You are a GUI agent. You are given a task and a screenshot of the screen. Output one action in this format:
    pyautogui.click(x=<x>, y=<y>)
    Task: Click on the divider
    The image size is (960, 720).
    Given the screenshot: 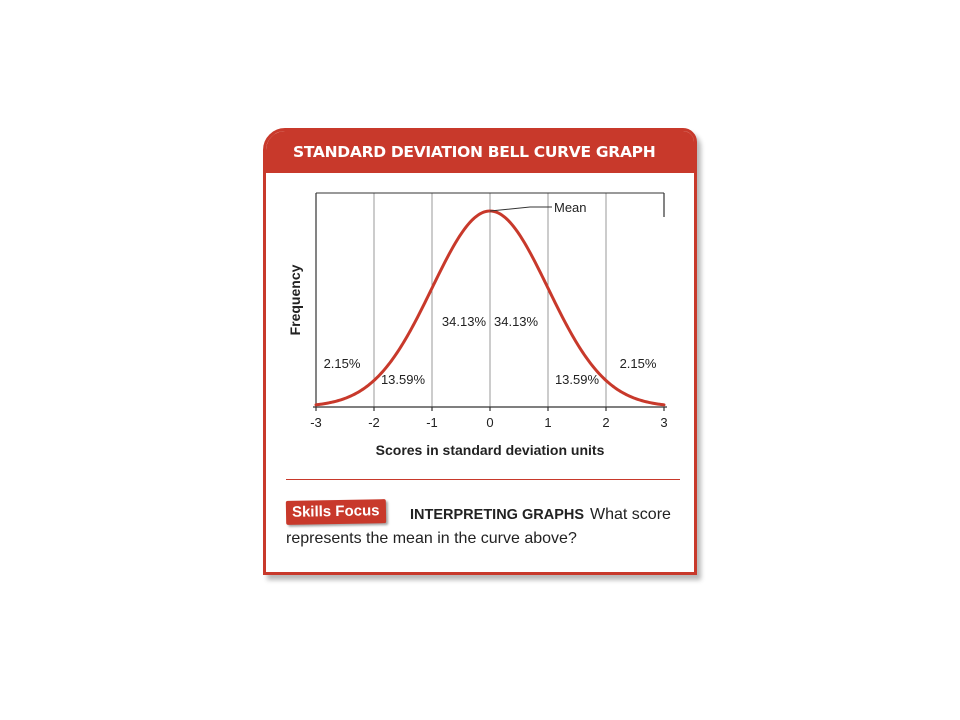 What is the action you would take?
    pyautogui.click(x=483, y=479)
    